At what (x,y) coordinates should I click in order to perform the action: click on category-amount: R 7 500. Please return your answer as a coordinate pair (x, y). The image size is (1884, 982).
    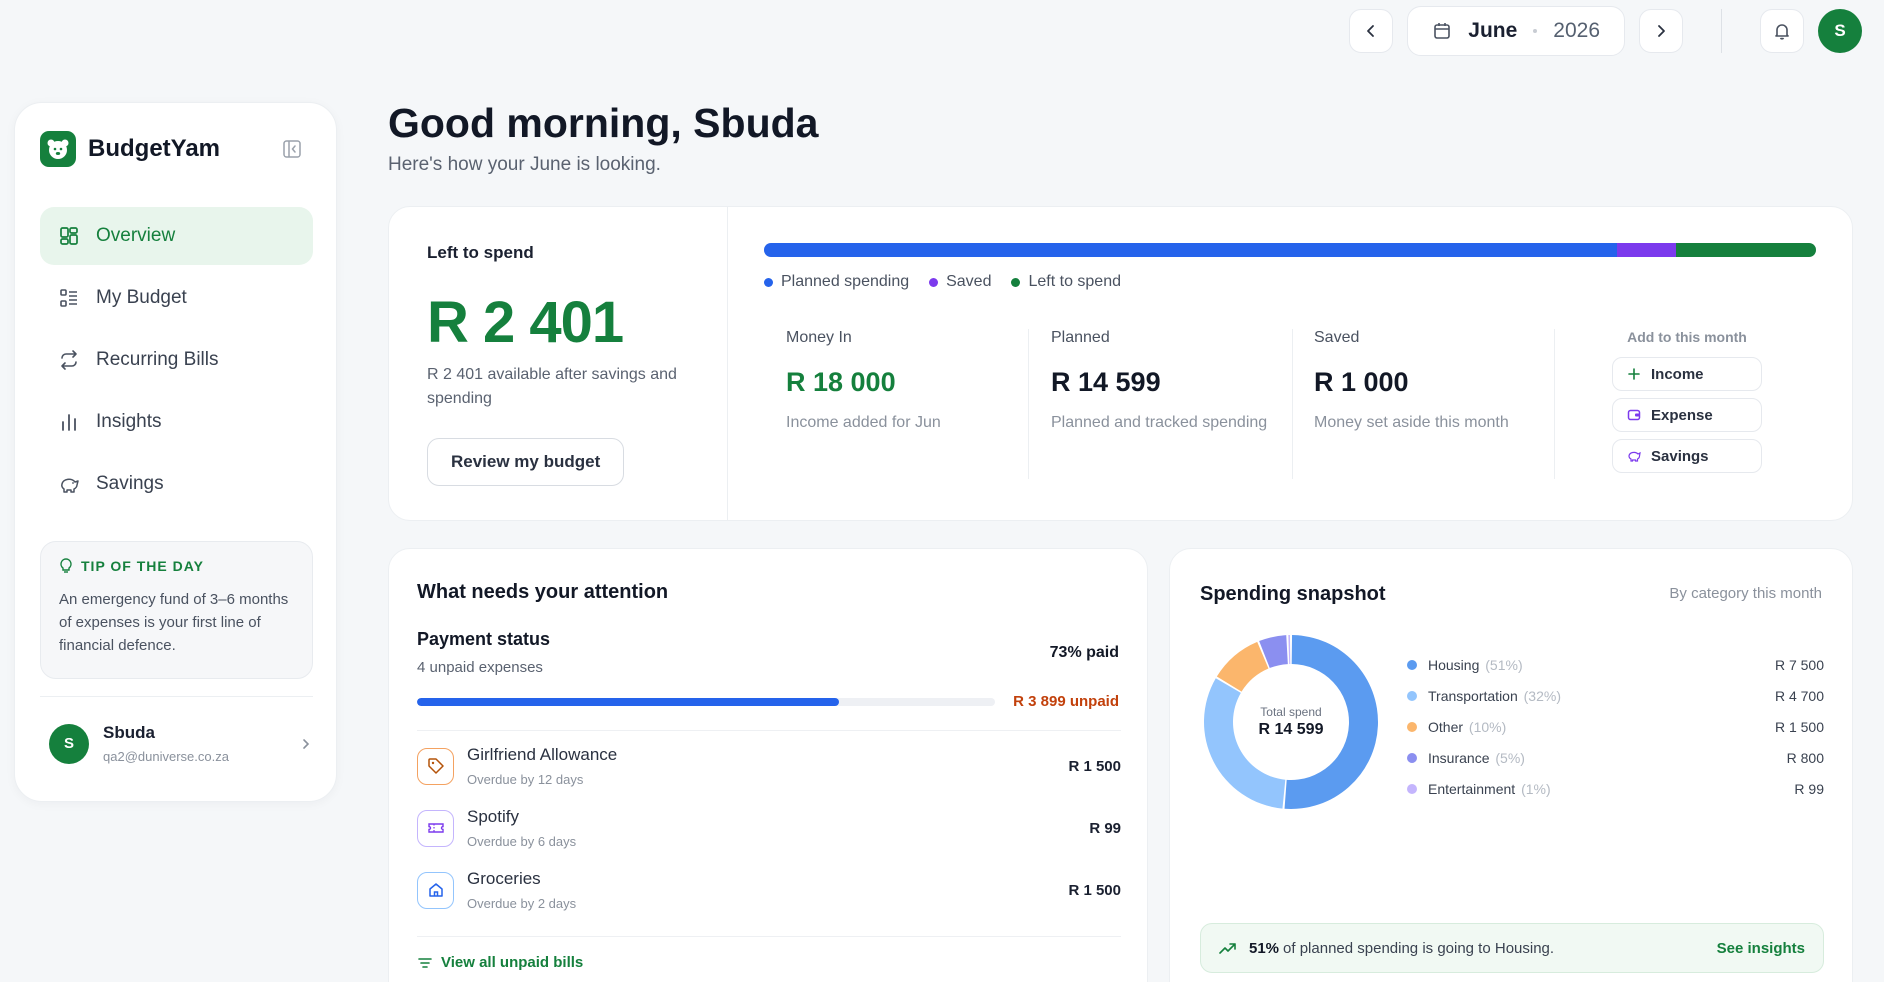
    Looking at the image, I should click on (1799, 664).